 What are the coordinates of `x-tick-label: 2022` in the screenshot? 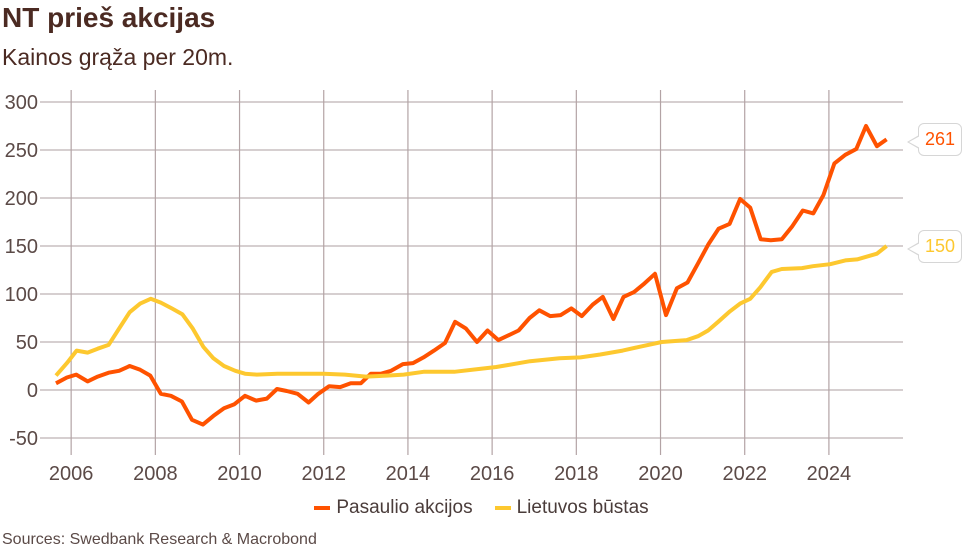 It's located at (744, 474).